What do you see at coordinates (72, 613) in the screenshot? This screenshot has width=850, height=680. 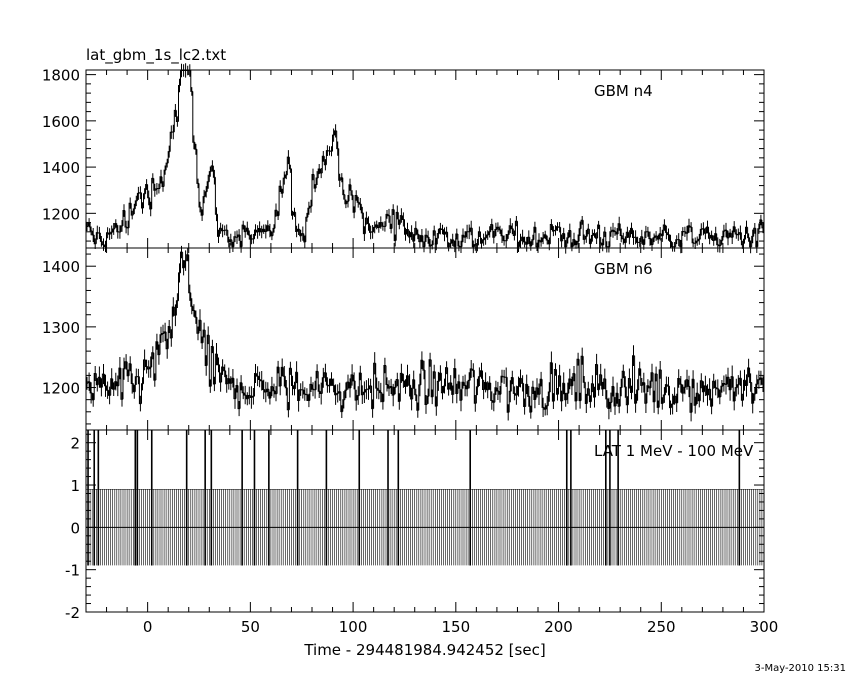 I see `y-tick-label: -2` at bounding box center [72, 613].